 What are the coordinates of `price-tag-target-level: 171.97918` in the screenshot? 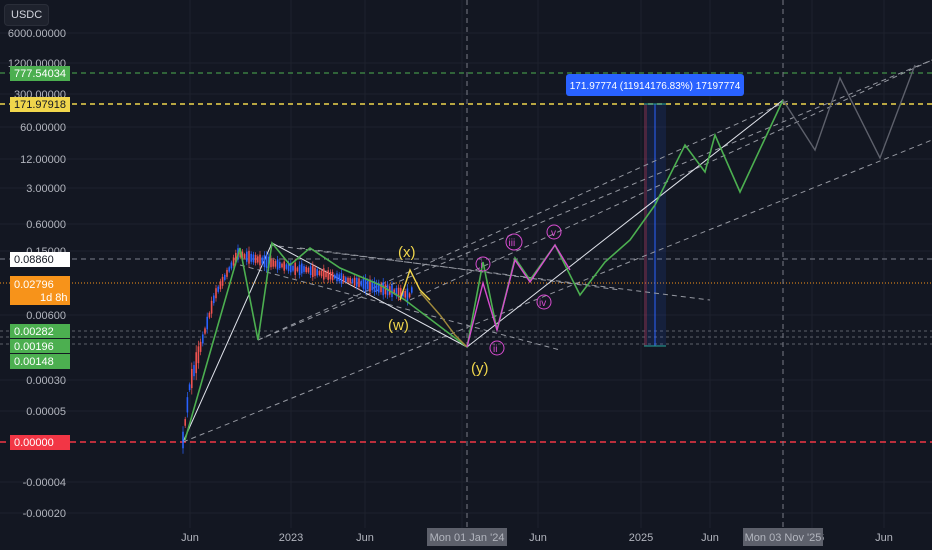 It's located at (40, 104).